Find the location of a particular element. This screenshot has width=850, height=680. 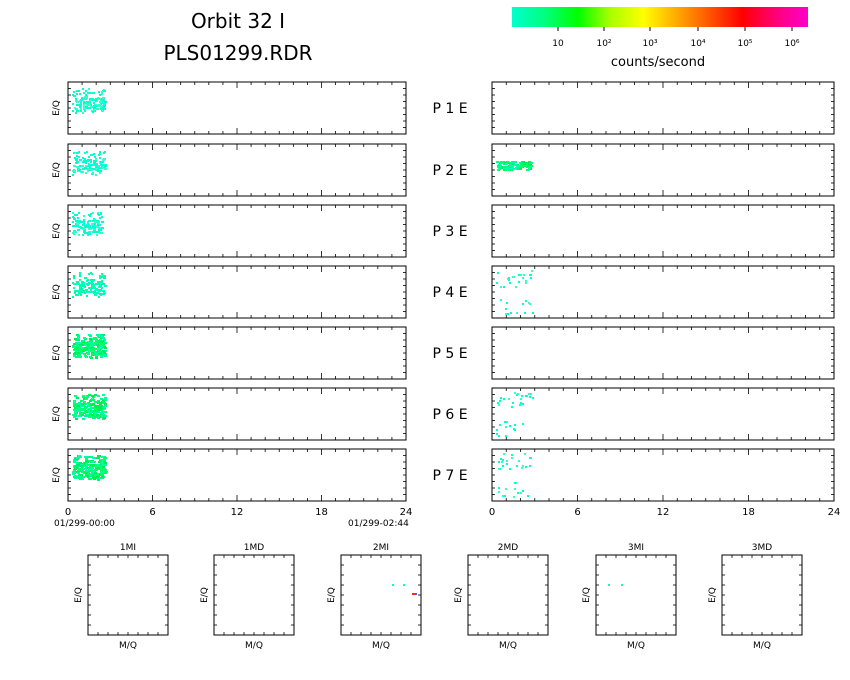

mass-panel-ylabel: E/Q is located at coordinates (79, 595).